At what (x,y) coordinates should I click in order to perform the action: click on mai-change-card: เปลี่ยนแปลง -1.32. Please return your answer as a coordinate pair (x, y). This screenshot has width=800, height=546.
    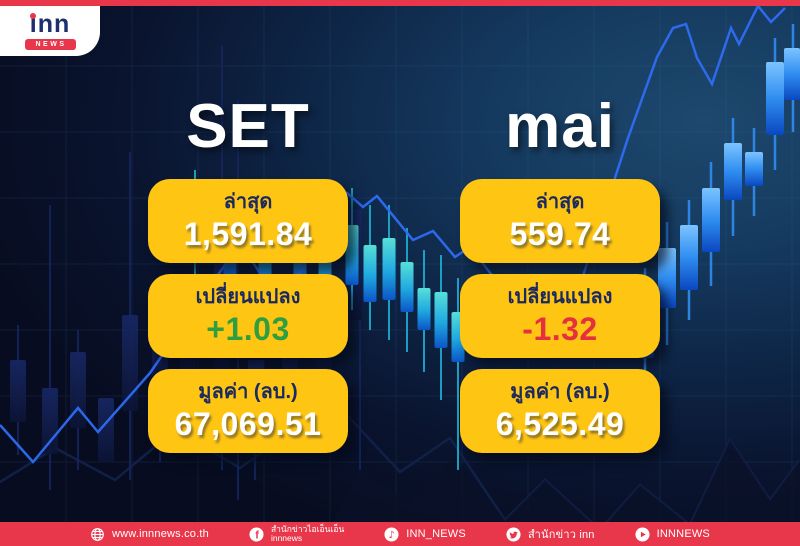
    Looking at the image, I should click on (560, 316).